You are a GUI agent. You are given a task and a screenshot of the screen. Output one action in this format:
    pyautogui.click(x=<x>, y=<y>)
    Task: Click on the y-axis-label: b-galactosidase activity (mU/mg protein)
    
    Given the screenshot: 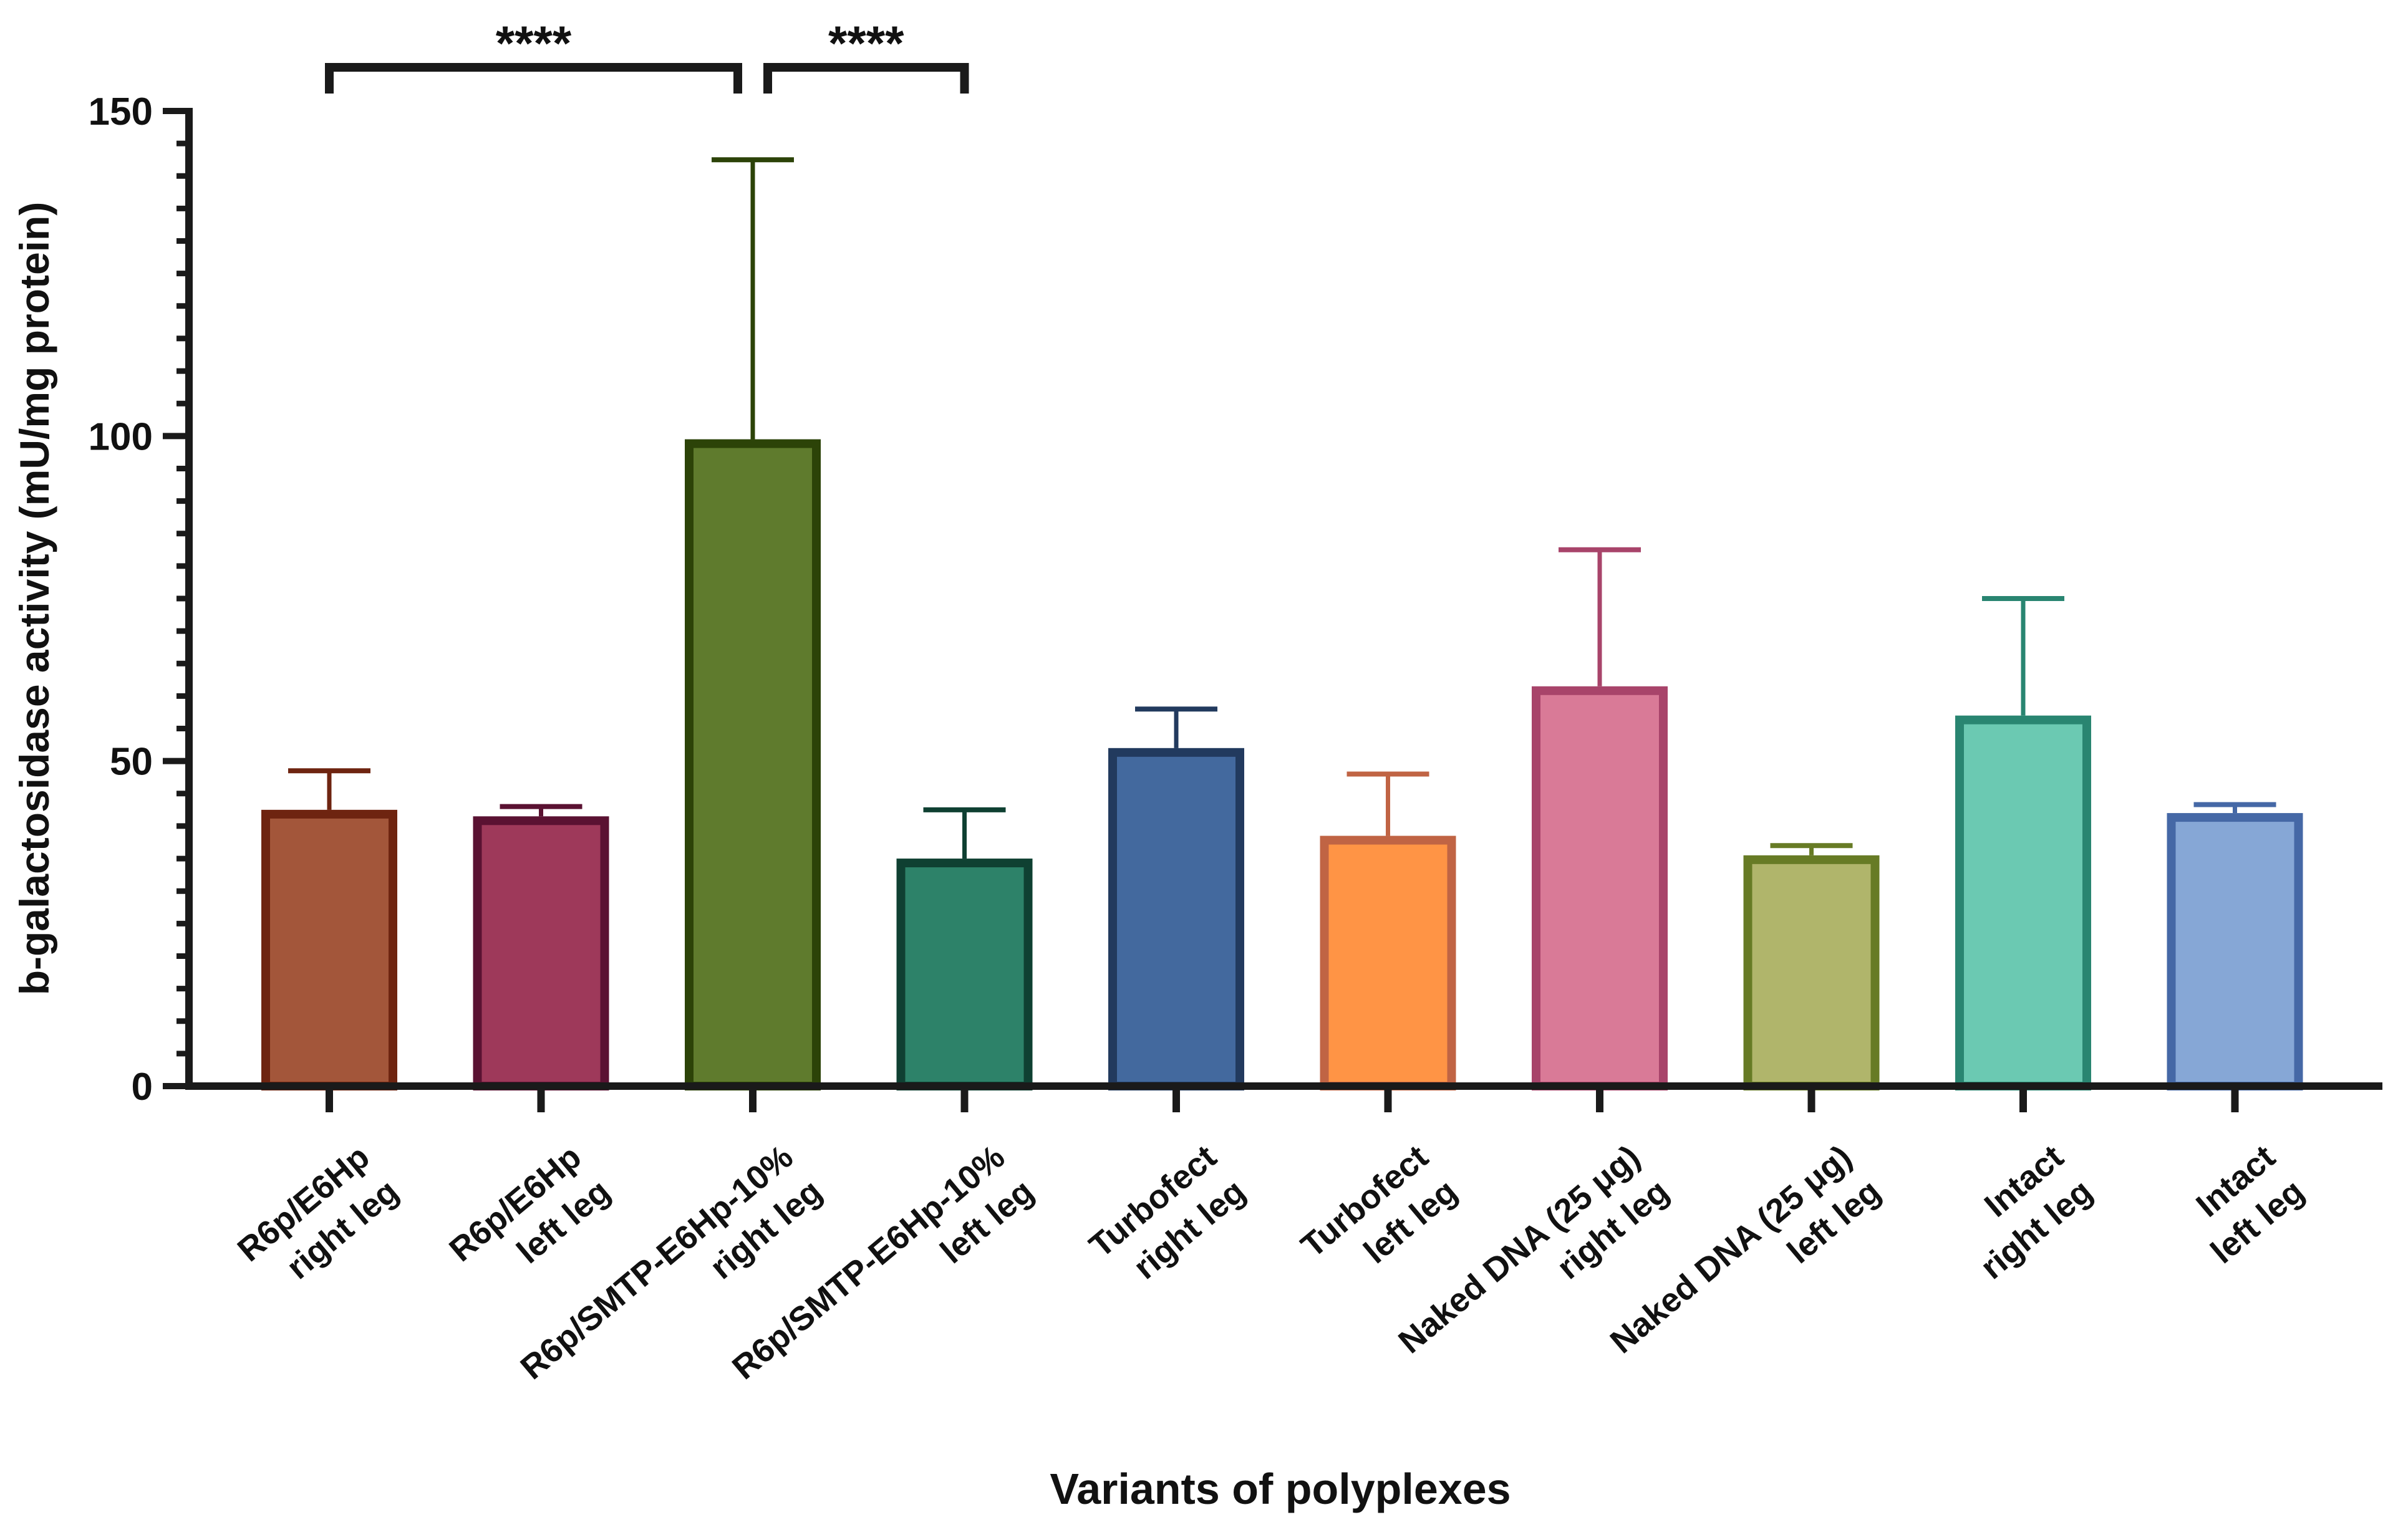 What is the action you would take?
    pyautogui.click(x=34, y=599)
    